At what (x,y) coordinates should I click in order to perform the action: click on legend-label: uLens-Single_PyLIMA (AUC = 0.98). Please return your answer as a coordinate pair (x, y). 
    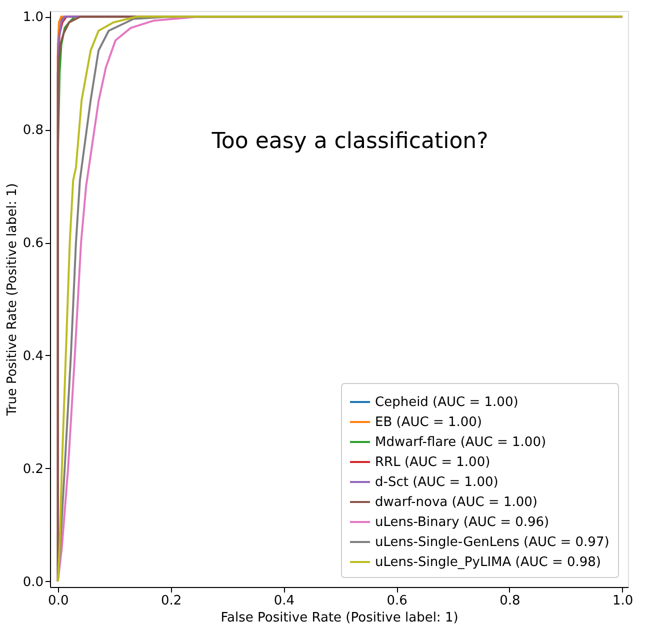
    Looking at the image, I should click on (488, 562).